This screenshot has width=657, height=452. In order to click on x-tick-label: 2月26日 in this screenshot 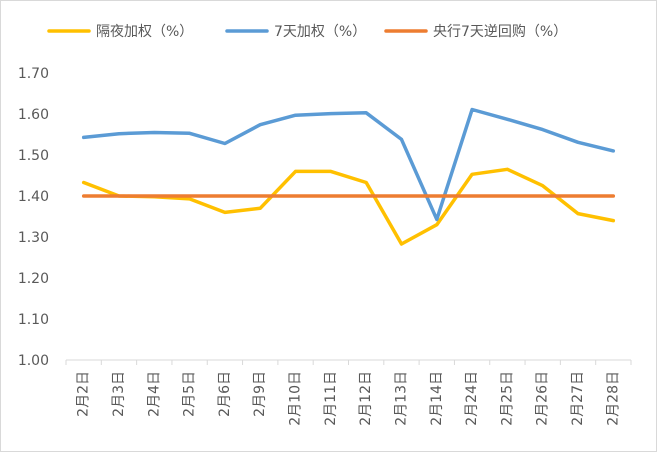, I will do `click(543, 398)`.